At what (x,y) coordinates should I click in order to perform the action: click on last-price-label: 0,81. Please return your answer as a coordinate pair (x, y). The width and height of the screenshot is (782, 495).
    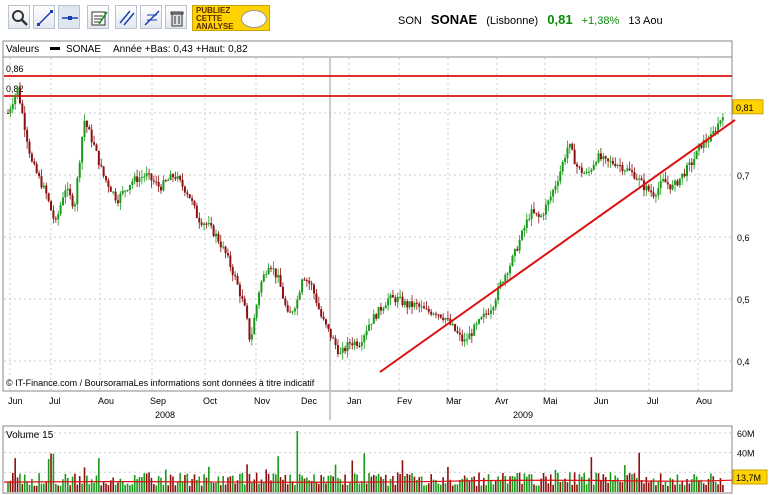
    Looking at the image, I should click on (745, 108).